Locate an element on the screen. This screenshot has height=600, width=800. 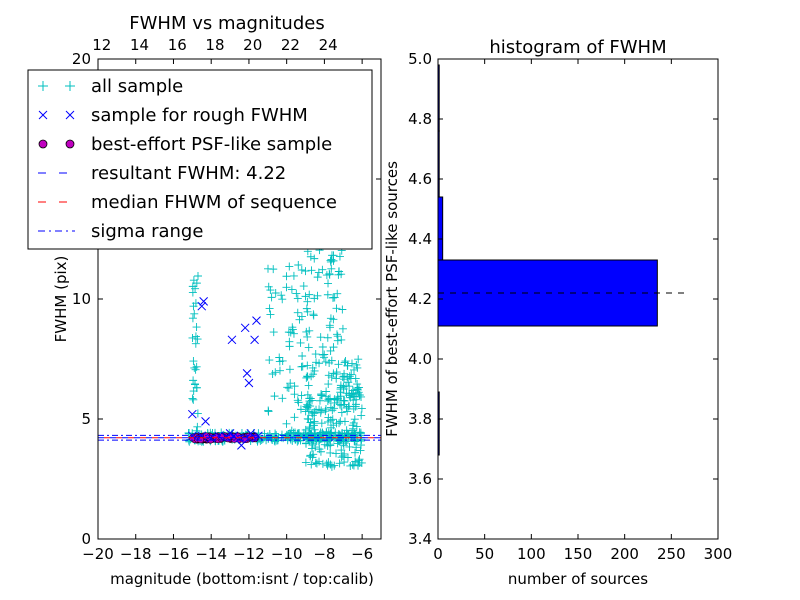
legend-entry-sigma-range: sigma range is located at coordinates (120, 231).